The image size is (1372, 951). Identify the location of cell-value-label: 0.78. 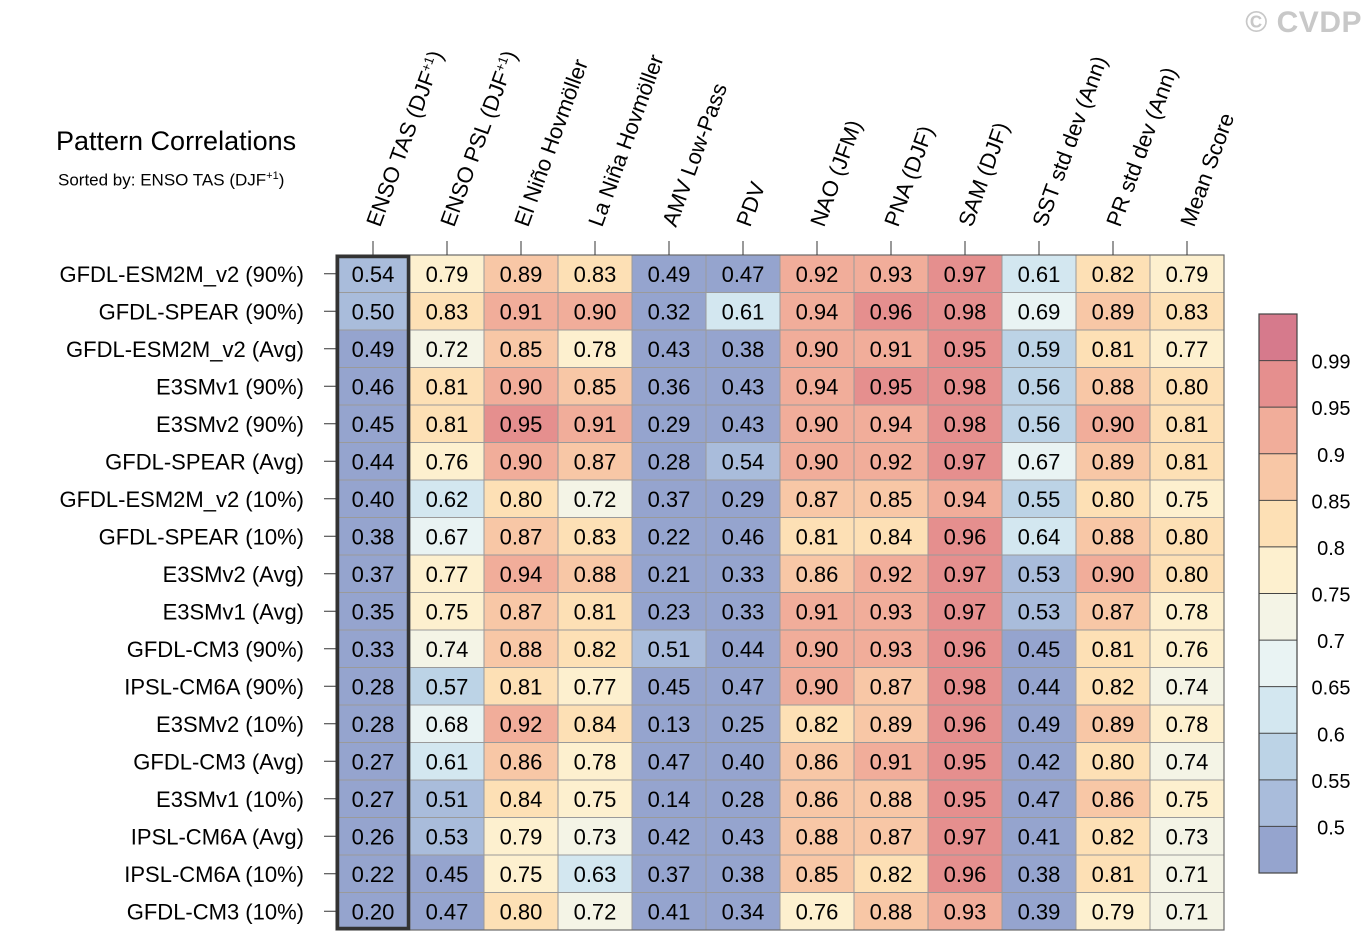
(595, 349).